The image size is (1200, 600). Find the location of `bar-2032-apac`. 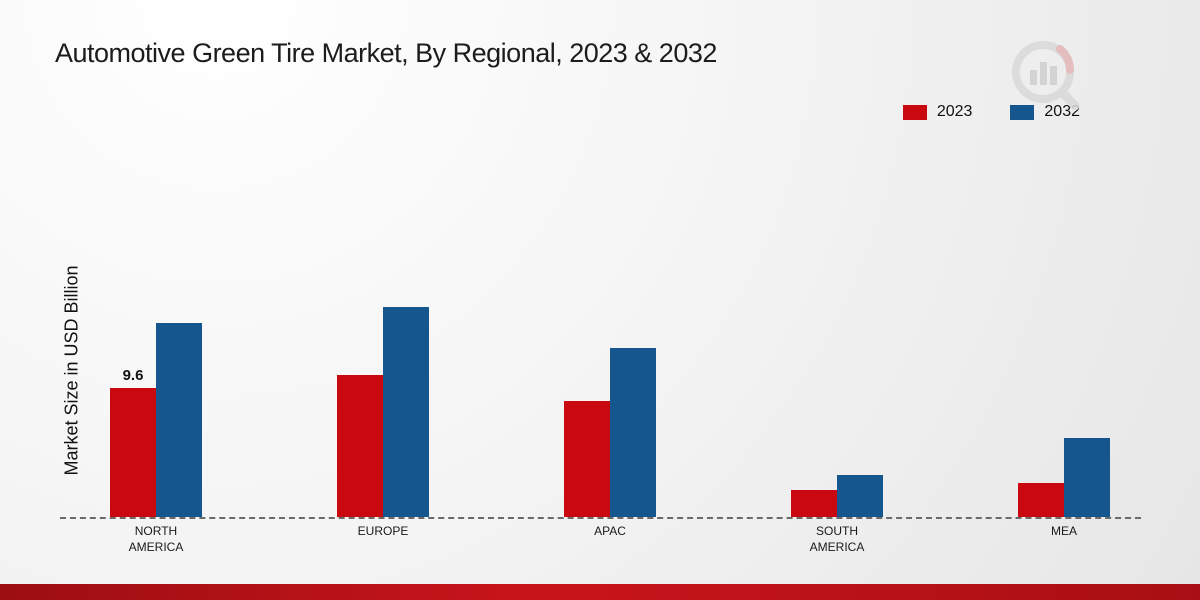

bar-2032-apac is located at coordinates (633, 432).